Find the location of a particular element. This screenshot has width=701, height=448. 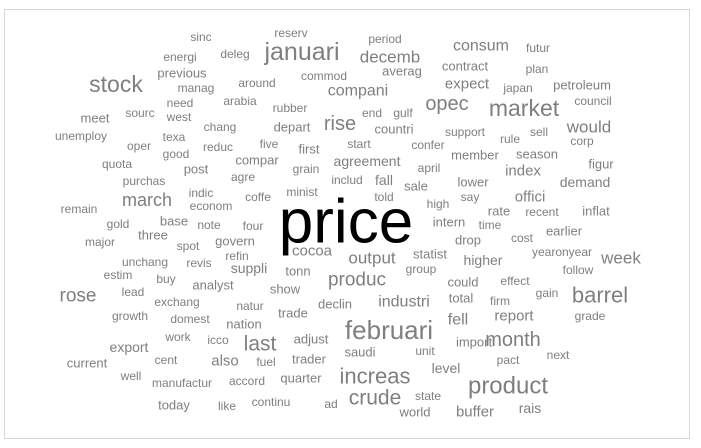

word-crude: crude is located at coordinates (375, 398).